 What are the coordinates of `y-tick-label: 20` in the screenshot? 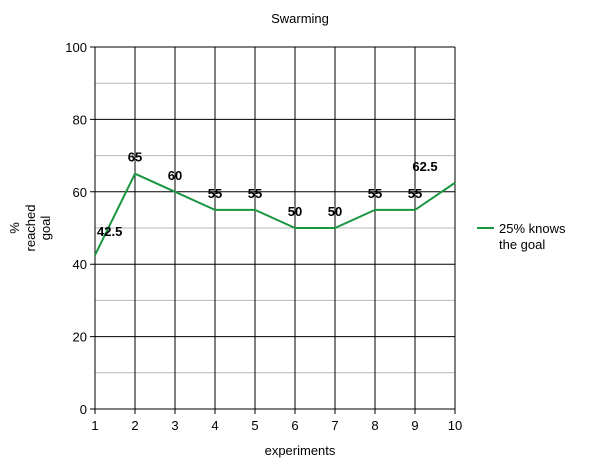 It's located at (80, 337).